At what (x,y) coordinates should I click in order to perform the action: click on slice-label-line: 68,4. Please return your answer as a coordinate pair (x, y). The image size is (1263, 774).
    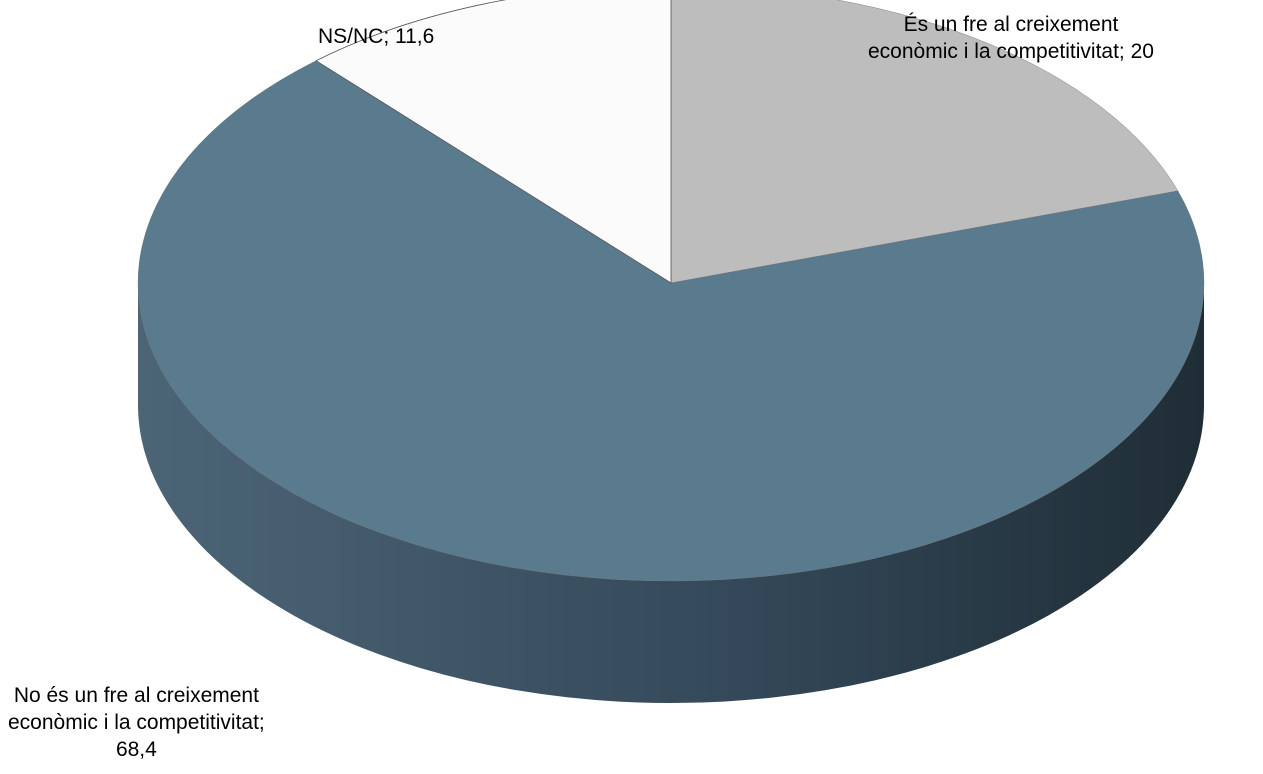
    Looking at the image, I should click on (136, 749).